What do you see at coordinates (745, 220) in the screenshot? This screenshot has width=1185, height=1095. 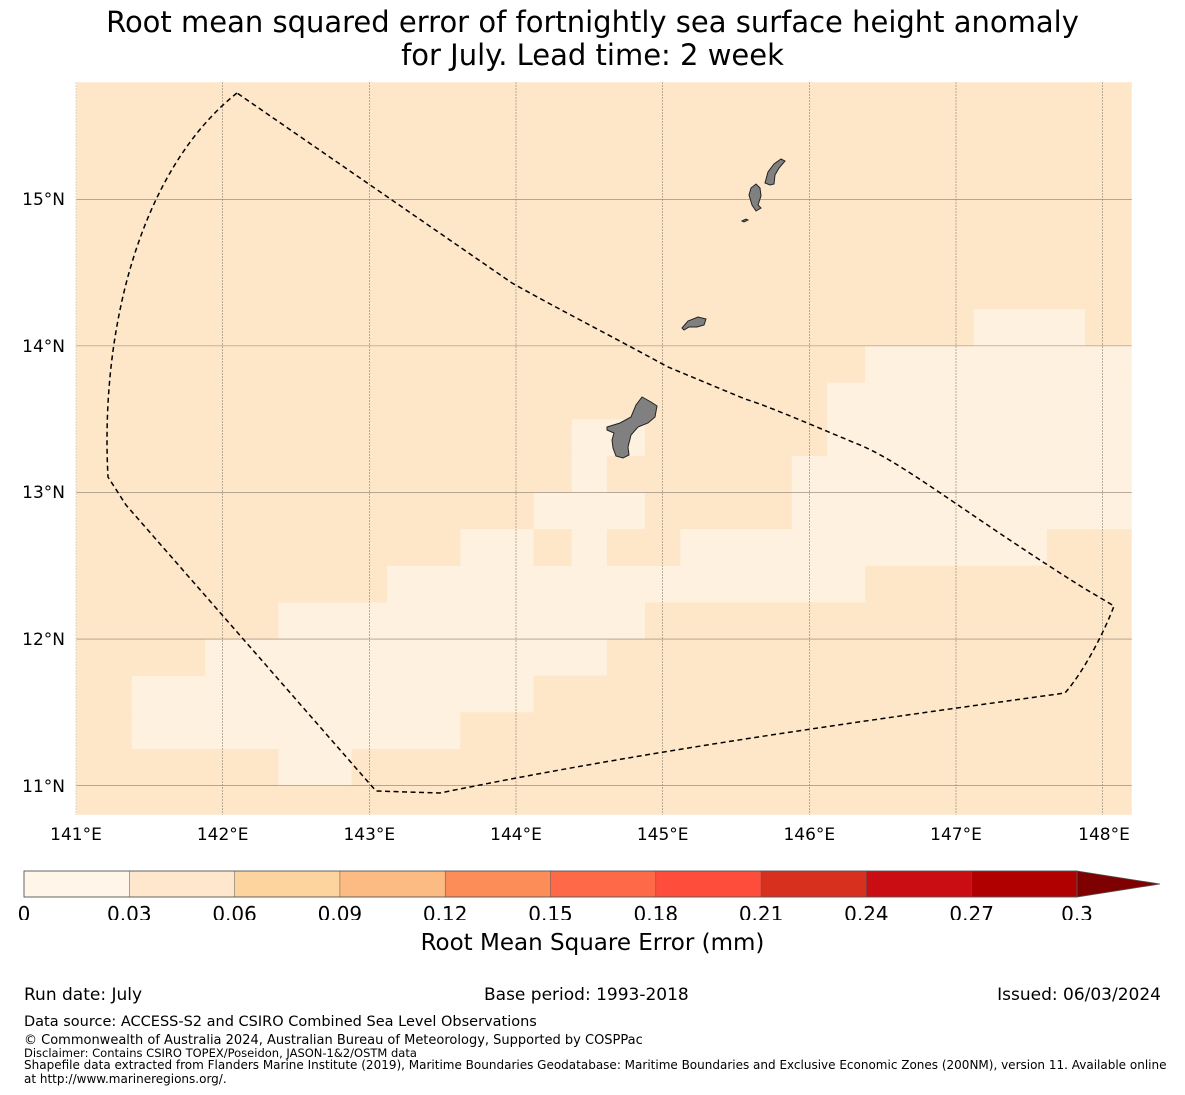 I see `aguijan-island` at bounding box center [745, 220].